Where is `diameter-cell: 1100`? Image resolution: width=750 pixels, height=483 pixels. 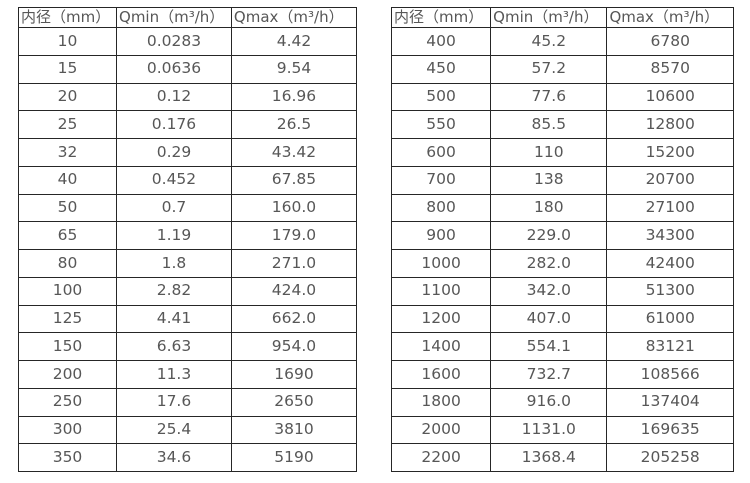 diameter-cell: 1100 is located at coordinates (441, 291).